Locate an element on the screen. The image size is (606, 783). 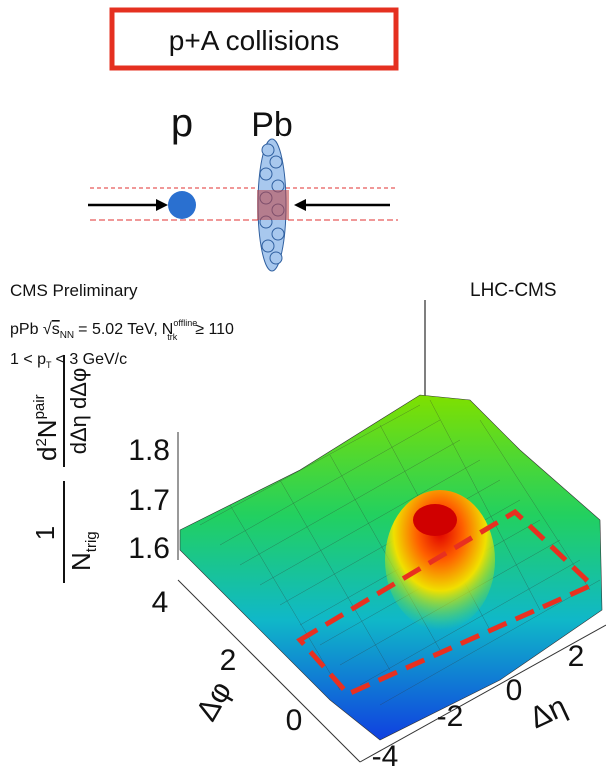
z-two: 2 is located at coordinates (41, 442).